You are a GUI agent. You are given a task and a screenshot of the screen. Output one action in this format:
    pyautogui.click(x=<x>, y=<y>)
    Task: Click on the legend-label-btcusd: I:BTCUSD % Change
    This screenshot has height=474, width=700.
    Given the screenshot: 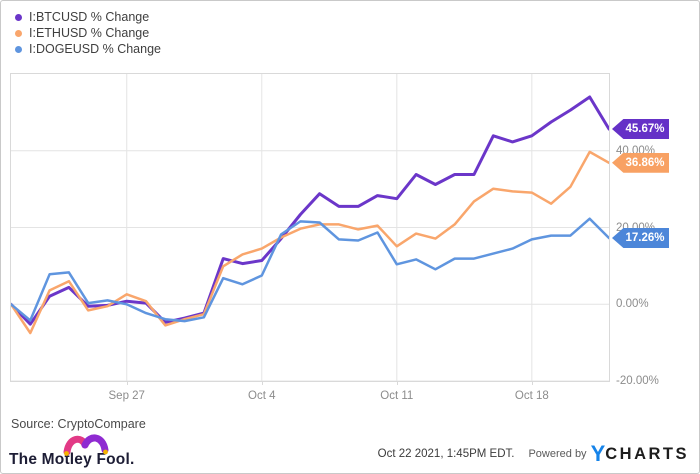 What is the action you would take?
    pyautogui.click(x=89, y=17)
    